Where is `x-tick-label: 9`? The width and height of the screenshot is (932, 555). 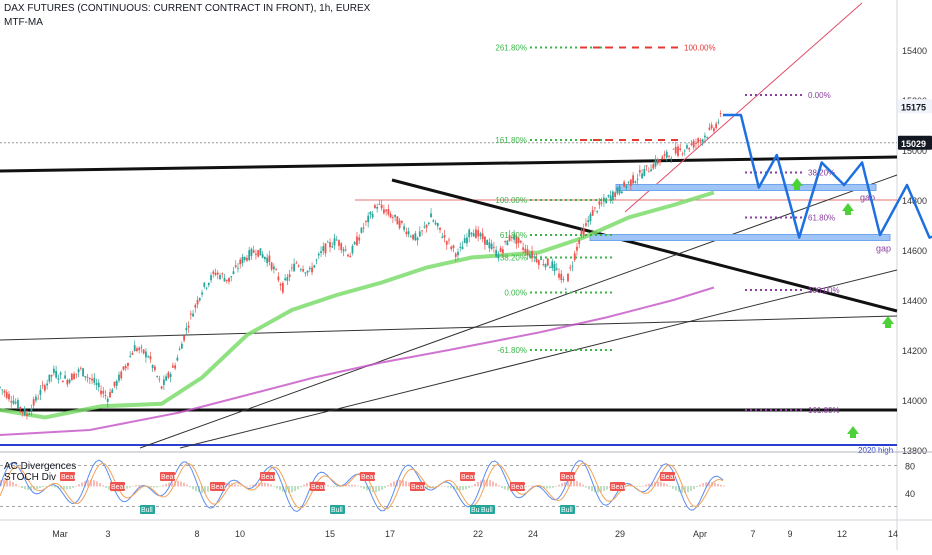 x-tick-label: 9 is located at coordinates (789, 534).